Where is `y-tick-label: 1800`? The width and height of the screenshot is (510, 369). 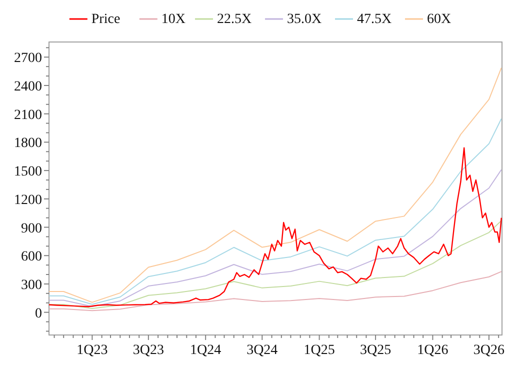
y-tick-label: 1800 is located at coordinates (28, 144).